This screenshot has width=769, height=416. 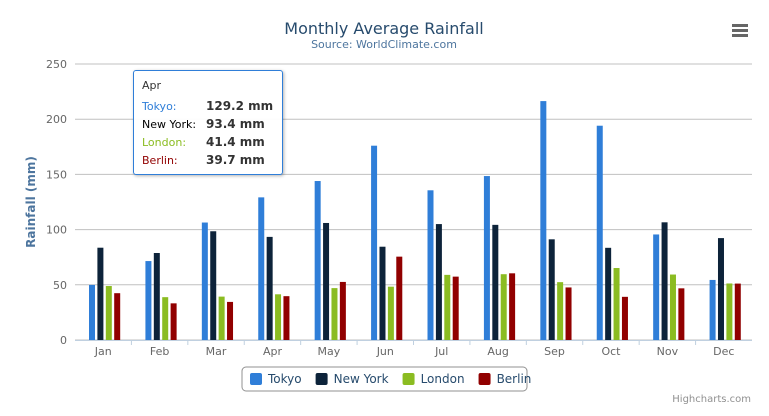 I want to click on tooltip-row: Berlin: 39.7 mm, so click(x=212, y=160).